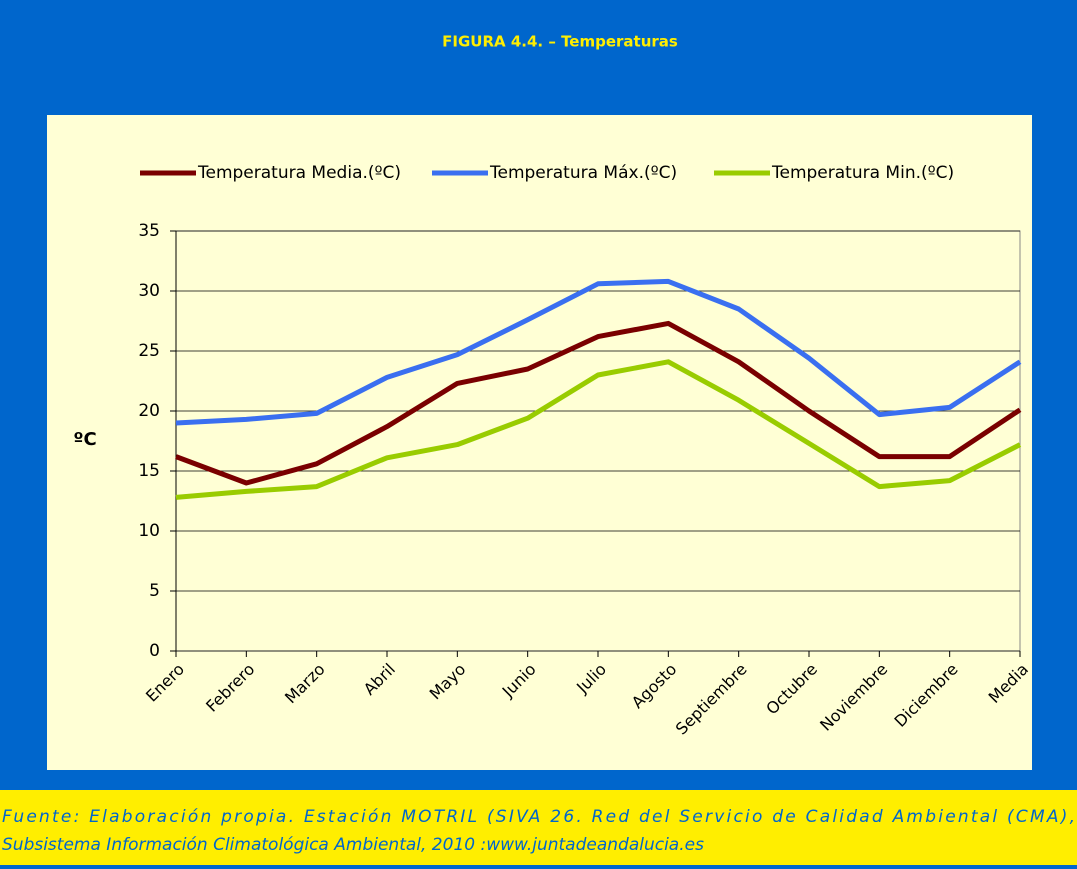 Image resolution: width=1077 pixels, height=869 pixels. I want to click on y-tick-label: 35, so click(149, 231).